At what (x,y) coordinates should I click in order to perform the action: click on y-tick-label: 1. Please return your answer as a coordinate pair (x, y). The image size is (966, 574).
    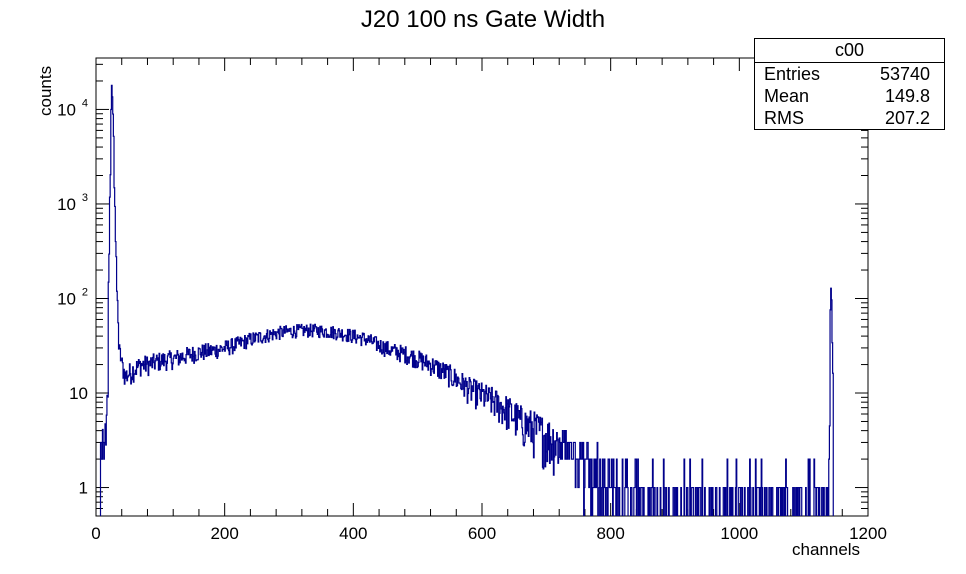
    Looking at the image, I should click on (83, 488).